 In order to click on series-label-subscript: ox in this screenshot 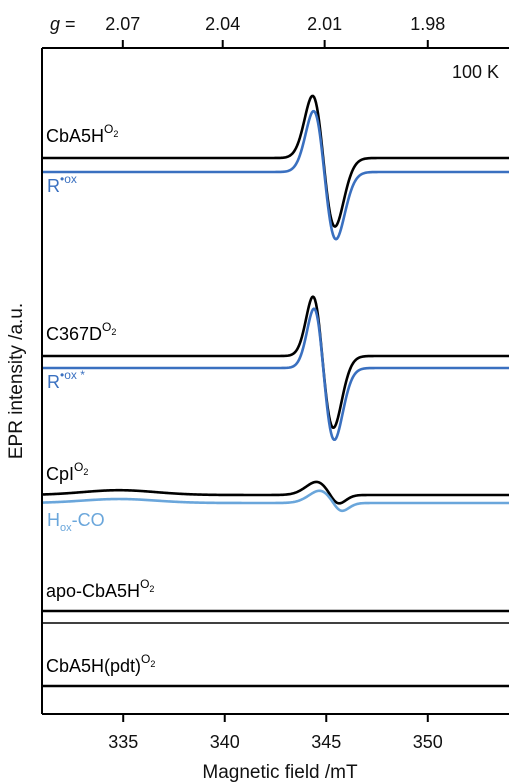, I will do `click(66, 528)`.